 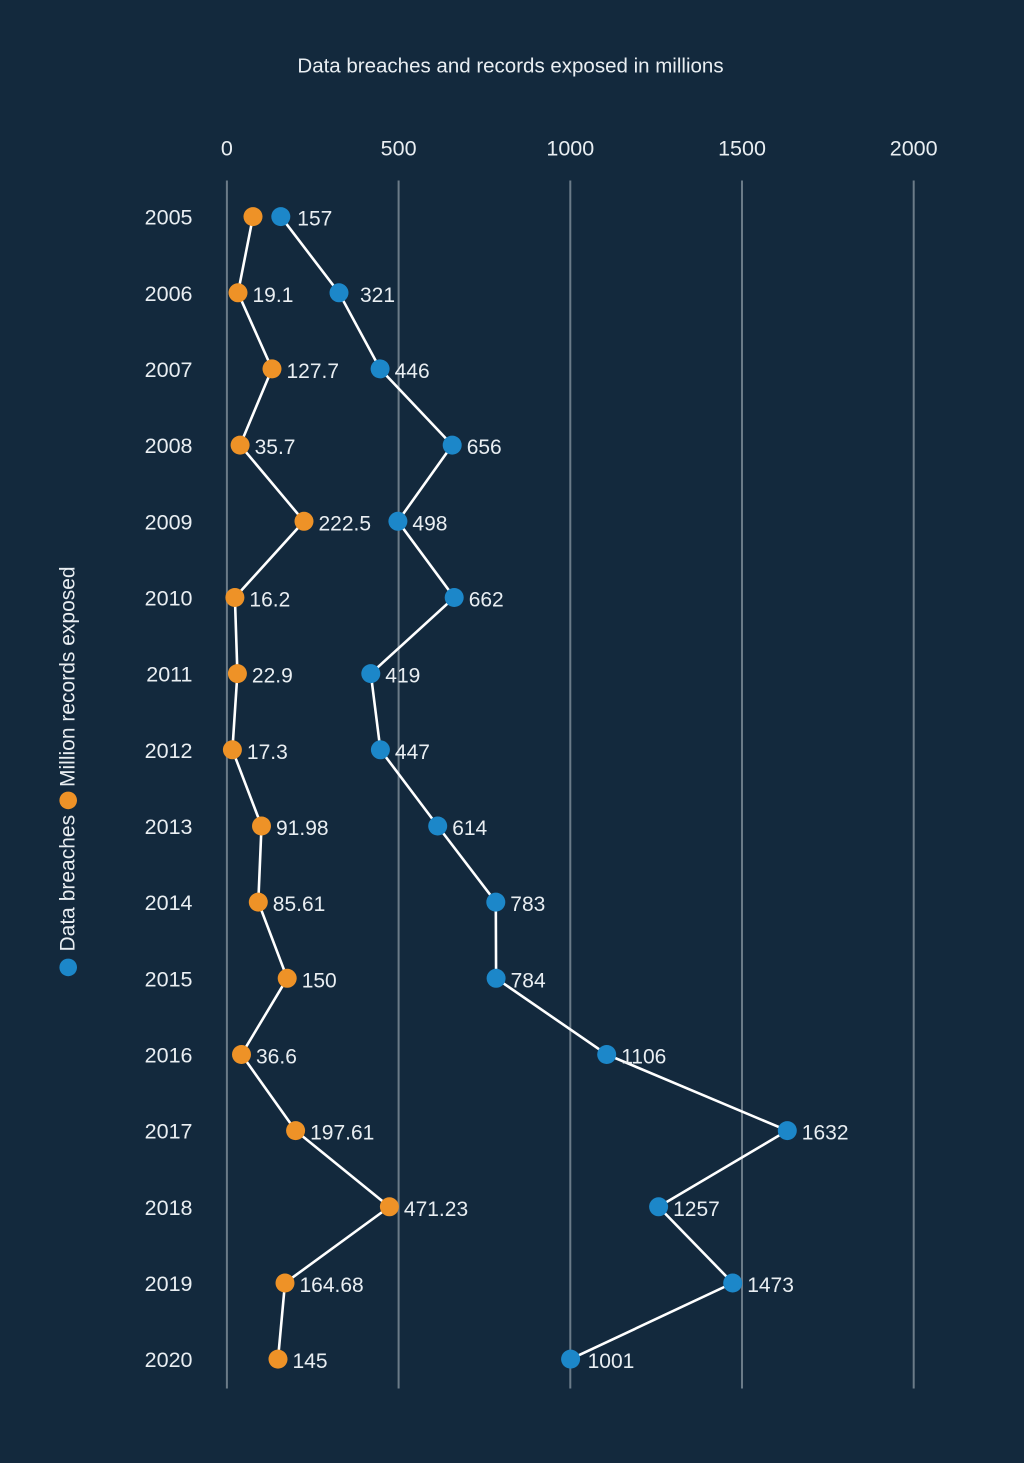 What do you see at coordinates (570, 149) in the screenshot?
I see `svg-text: 1000` at bounding box center [570, 149].